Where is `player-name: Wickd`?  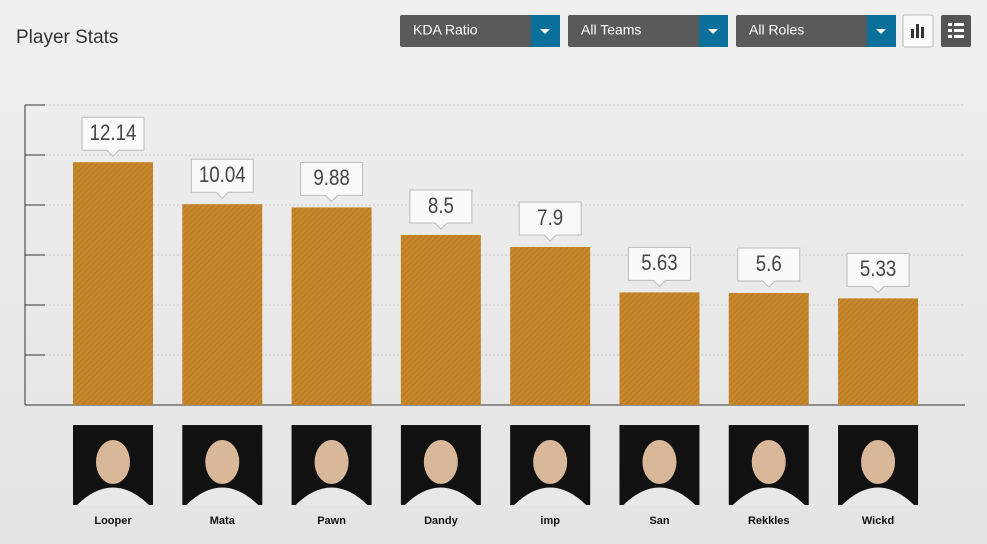
player-name: Wickd is located at coordinates (878, 521).